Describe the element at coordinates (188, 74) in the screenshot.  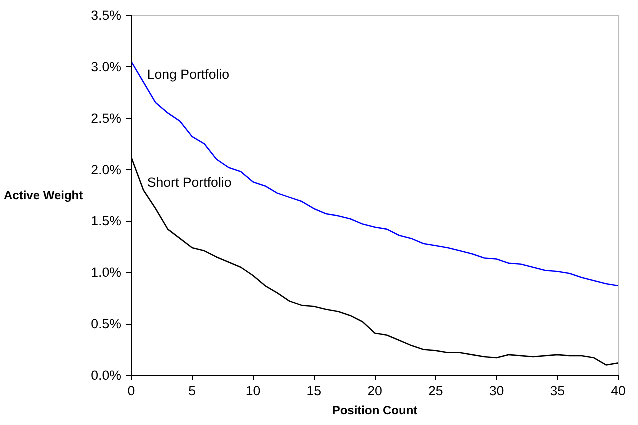
I see `series-label: Long Portfolio` at that location.